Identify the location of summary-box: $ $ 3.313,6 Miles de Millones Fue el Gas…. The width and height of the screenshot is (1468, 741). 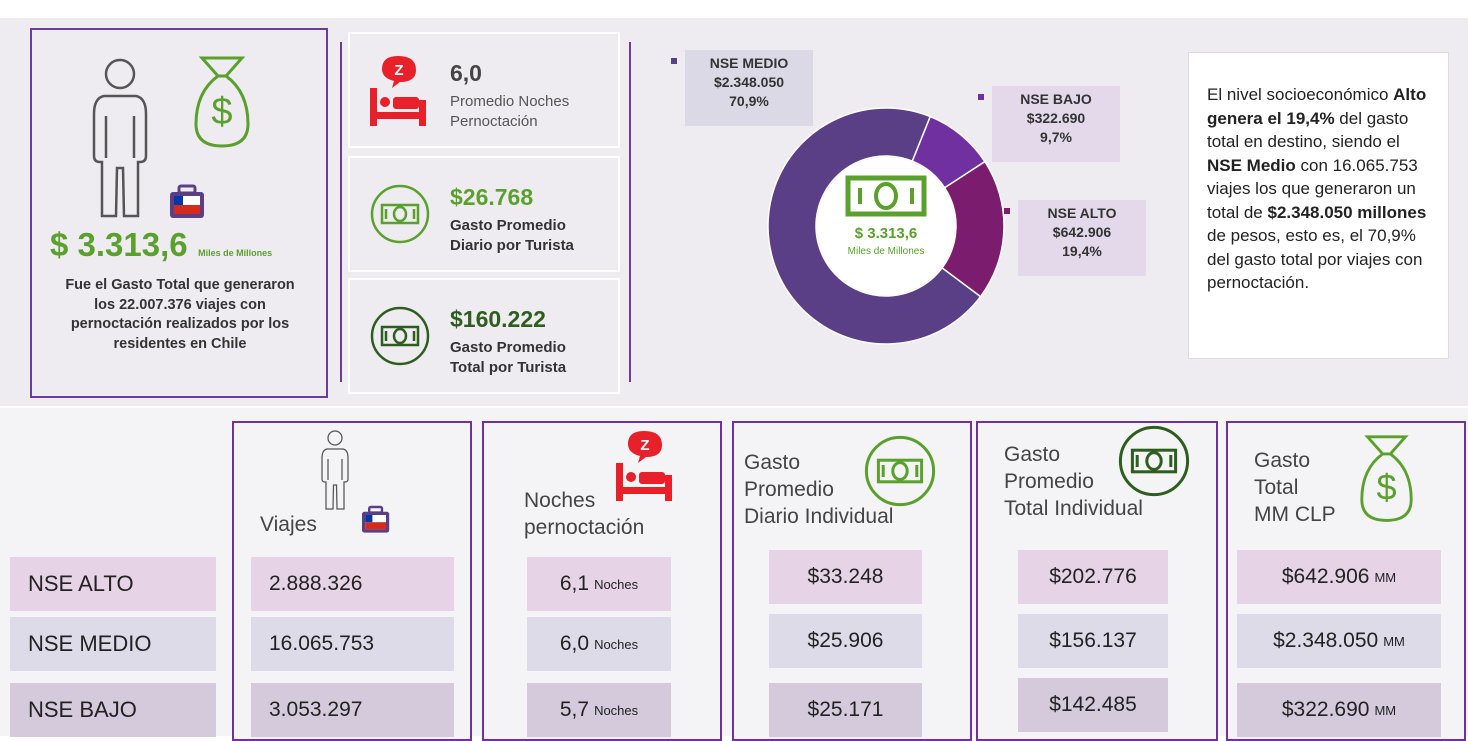
(179, 213).